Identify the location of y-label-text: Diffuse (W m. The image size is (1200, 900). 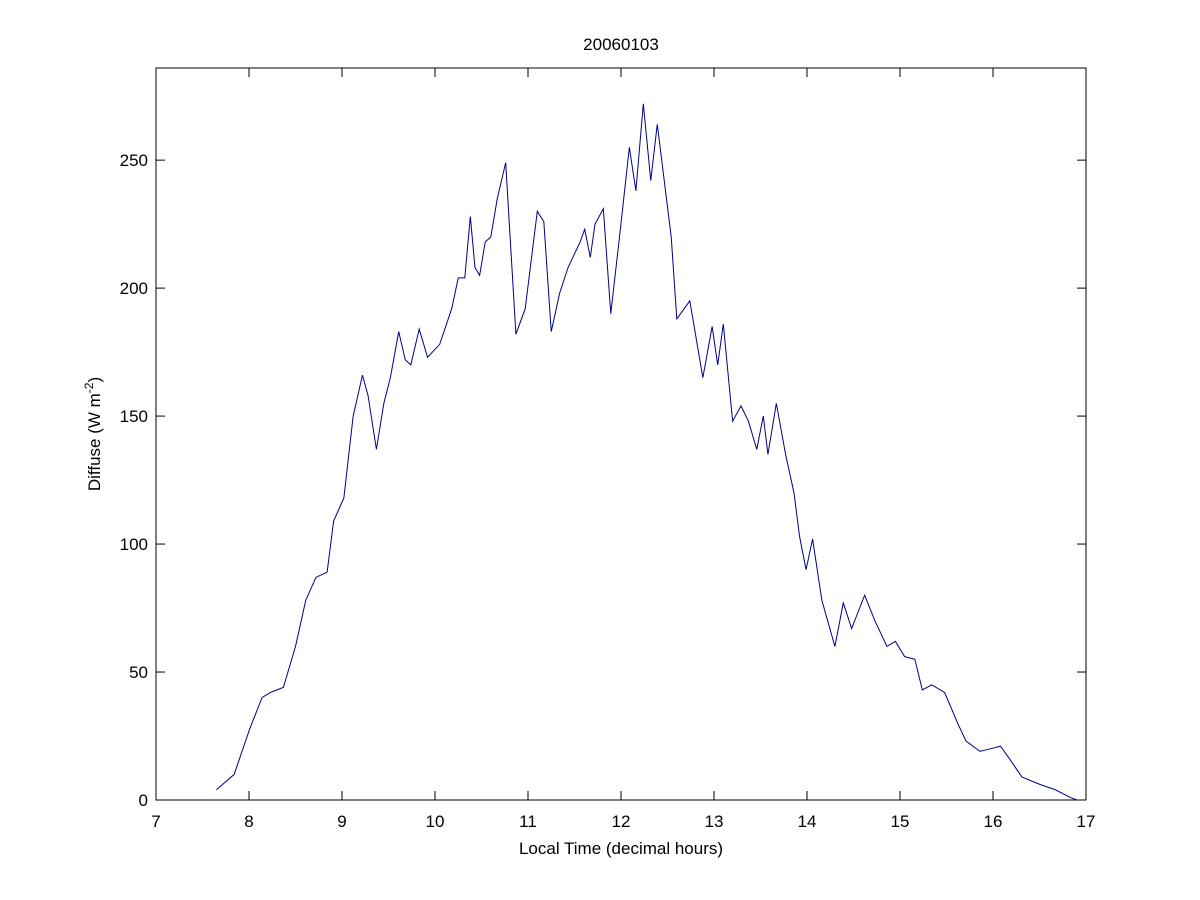
(94, 442).